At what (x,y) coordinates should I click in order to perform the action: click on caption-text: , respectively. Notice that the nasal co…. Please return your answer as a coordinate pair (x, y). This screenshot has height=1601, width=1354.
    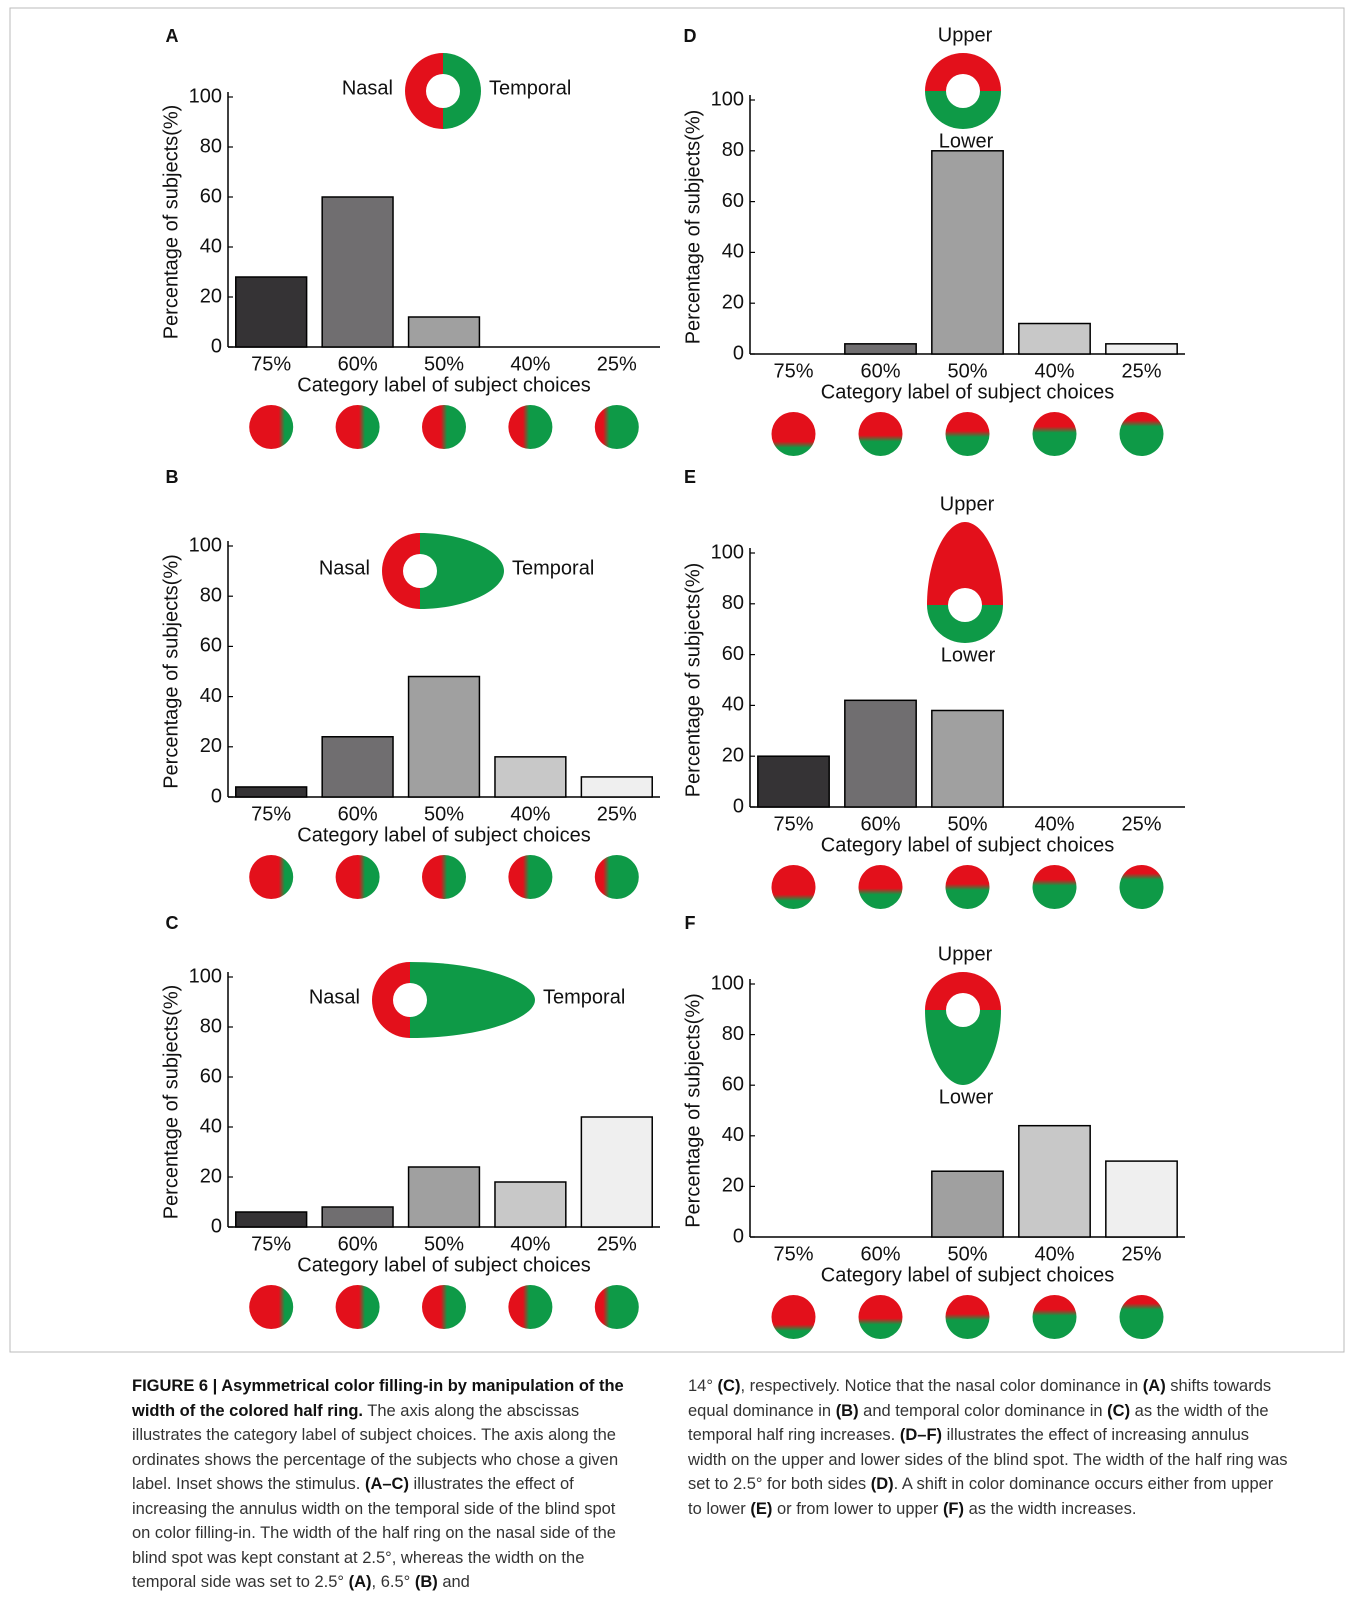
    Looking at the image, I should click on (941, 1386).